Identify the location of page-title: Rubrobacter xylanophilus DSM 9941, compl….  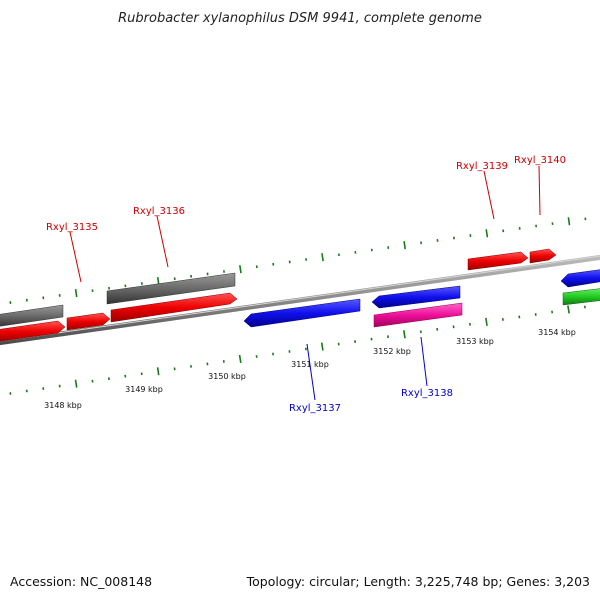
(300, 18).